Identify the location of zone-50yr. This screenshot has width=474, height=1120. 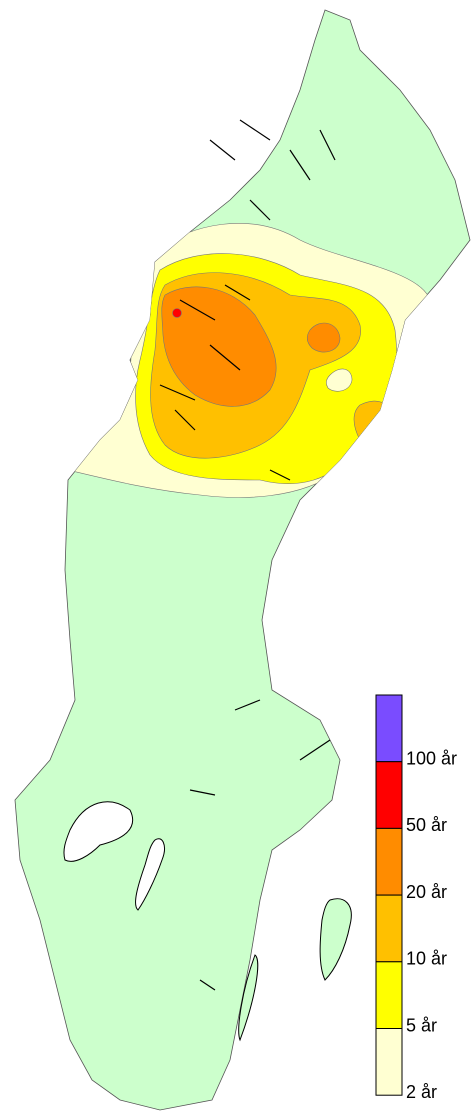
(177, 313).